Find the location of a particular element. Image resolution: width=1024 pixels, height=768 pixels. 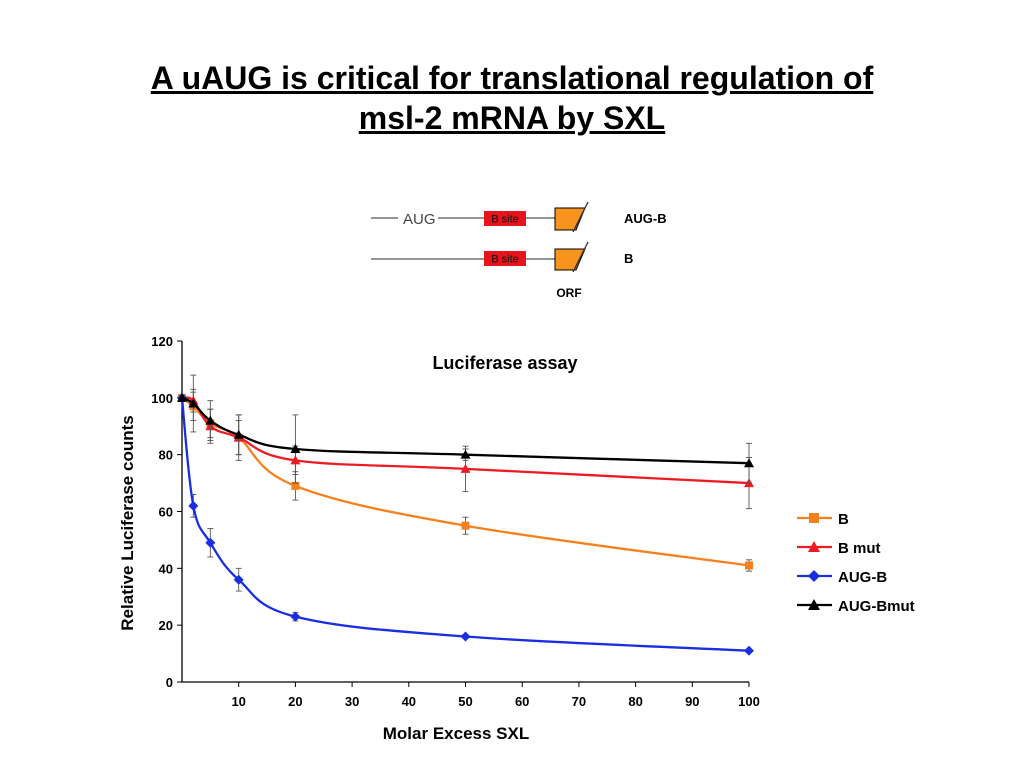

chart-title: Luciferase assay is located at coordinates (504, 363).